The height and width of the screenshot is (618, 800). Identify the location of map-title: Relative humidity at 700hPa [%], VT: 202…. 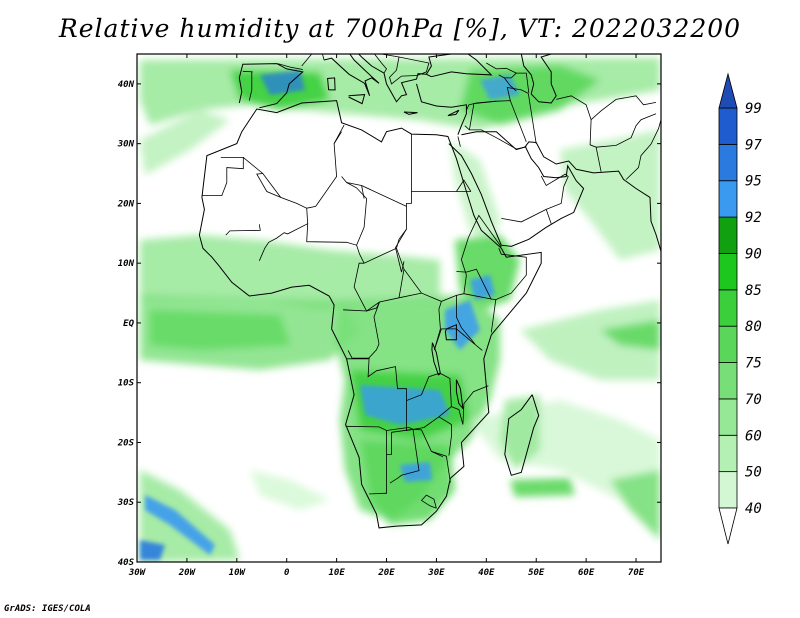
(400, 28).